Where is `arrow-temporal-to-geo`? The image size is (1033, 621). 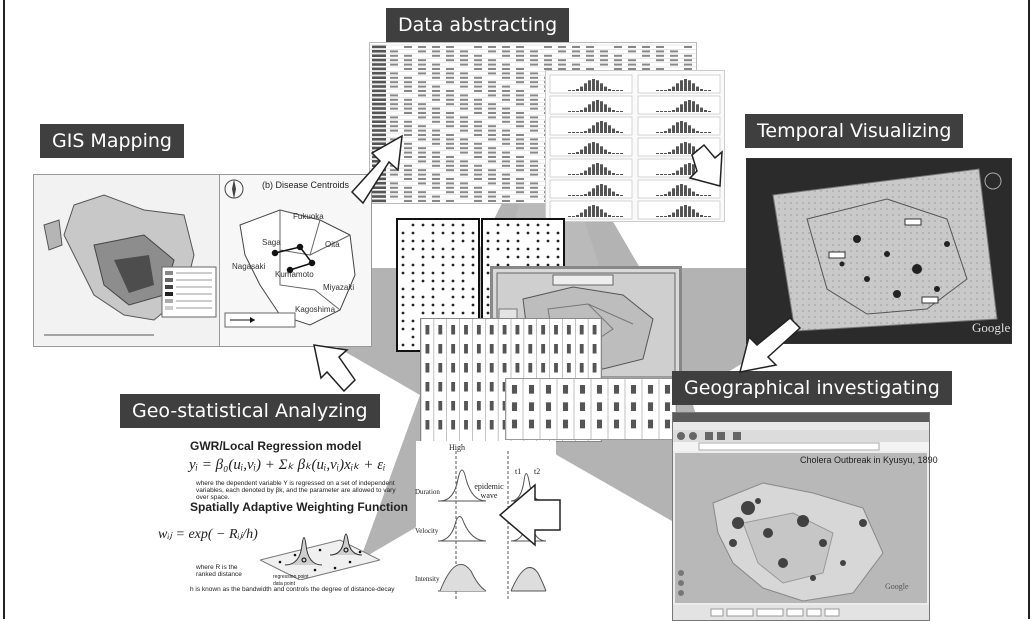 arrow-temporal-to-geo is located at coordinates (770, 344).